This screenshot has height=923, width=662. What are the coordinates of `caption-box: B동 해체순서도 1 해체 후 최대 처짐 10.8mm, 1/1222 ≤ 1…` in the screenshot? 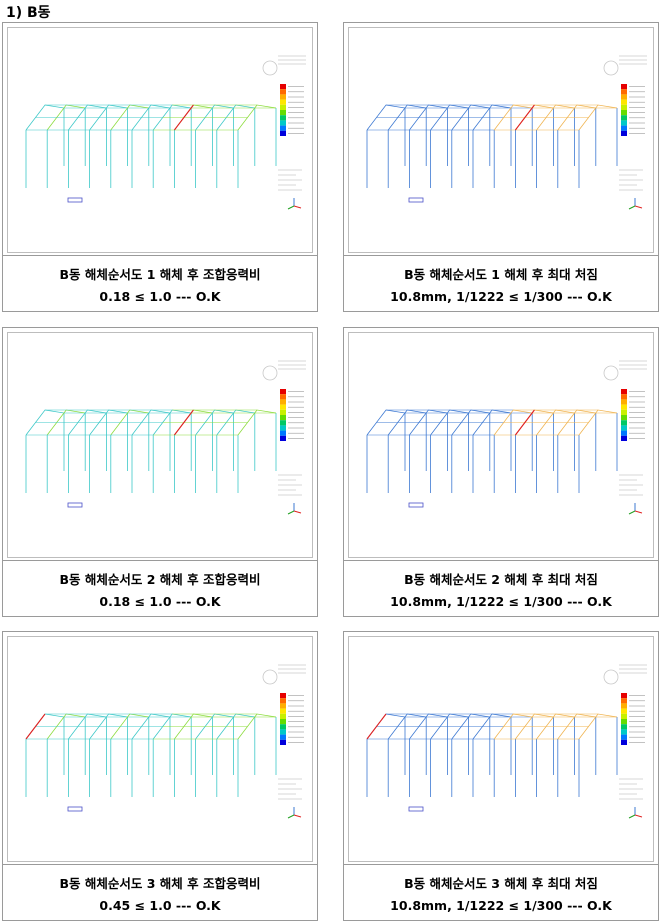 It's located at (501, 283).